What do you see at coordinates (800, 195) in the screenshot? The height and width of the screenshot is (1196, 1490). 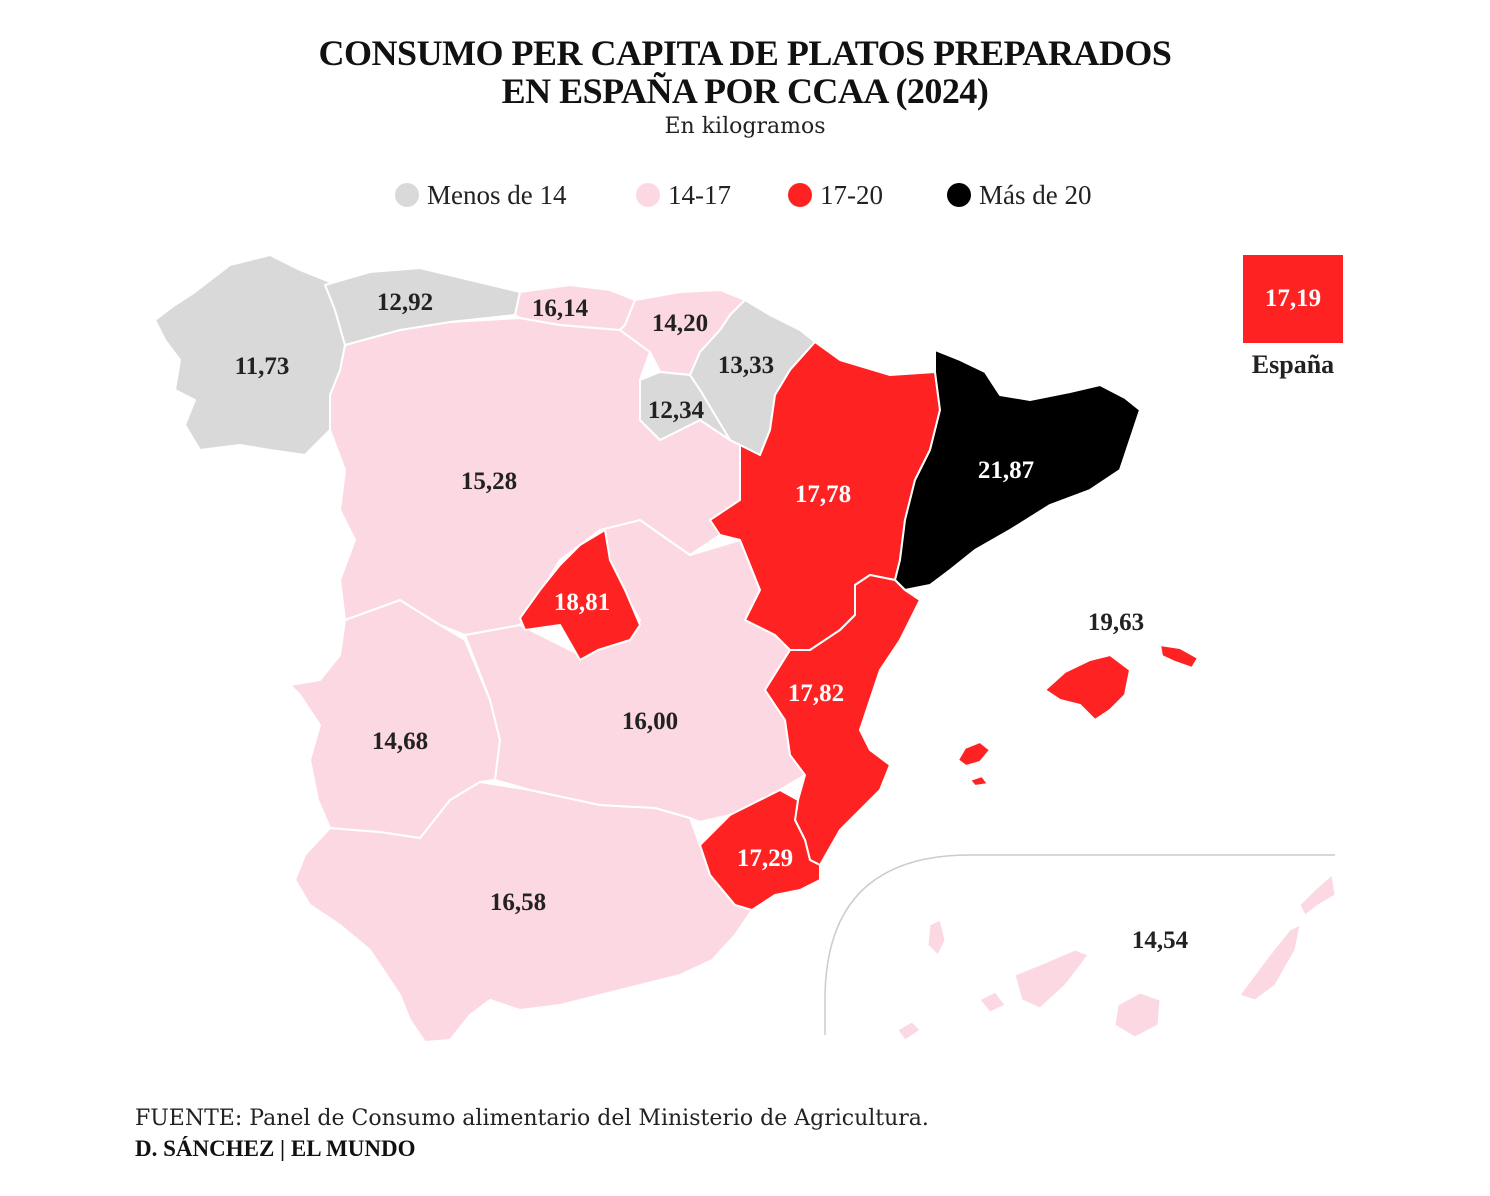 I see `legend-swatch-red` at bounding box center [800, 195].